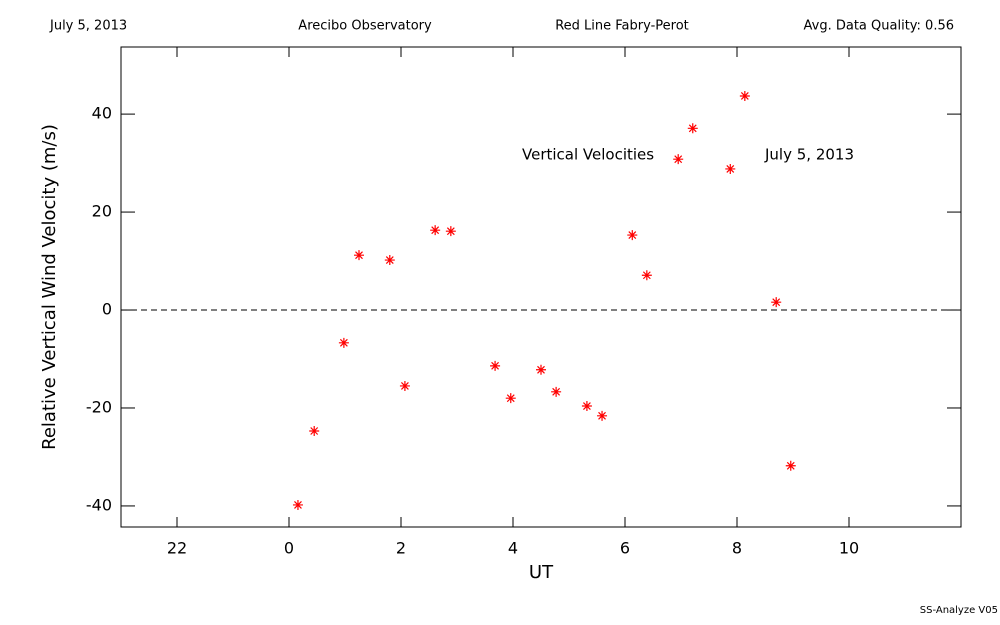  I want to click on header-quality: Avg. Data Quality: 0.56, so click(879, 26).